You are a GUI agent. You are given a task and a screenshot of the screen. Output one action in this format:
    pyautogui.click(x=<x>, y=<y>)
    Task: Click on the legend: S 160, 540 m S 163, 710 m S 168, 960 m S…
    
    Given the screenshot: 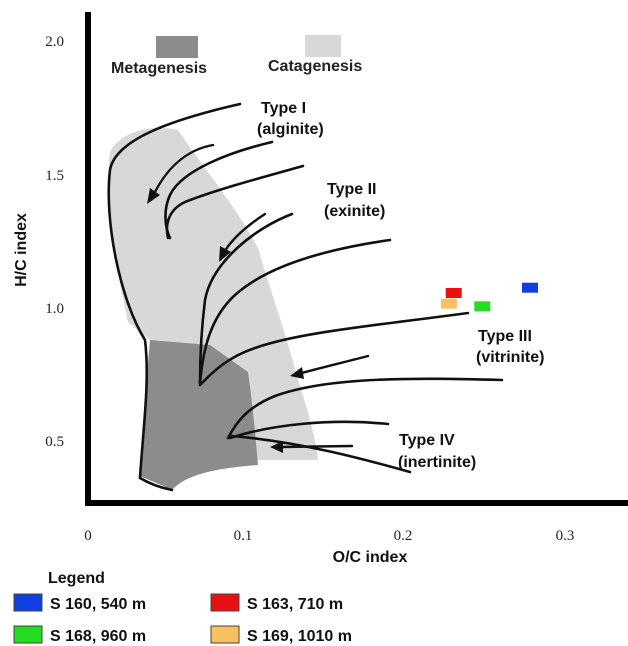 What is the action you would take?
    pyautogui.click(x=182, y=619)
    